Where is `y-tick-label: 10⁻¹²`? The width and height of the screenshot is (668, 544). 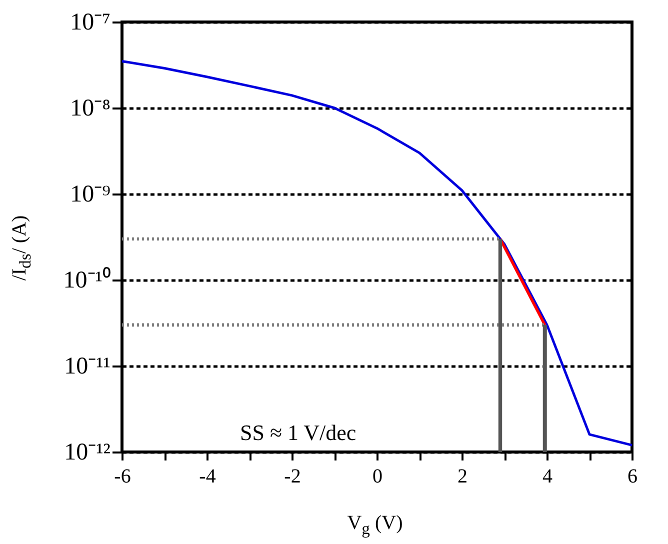 y-tick-label: 10⁻¹² is located at coordinates (87, 453).